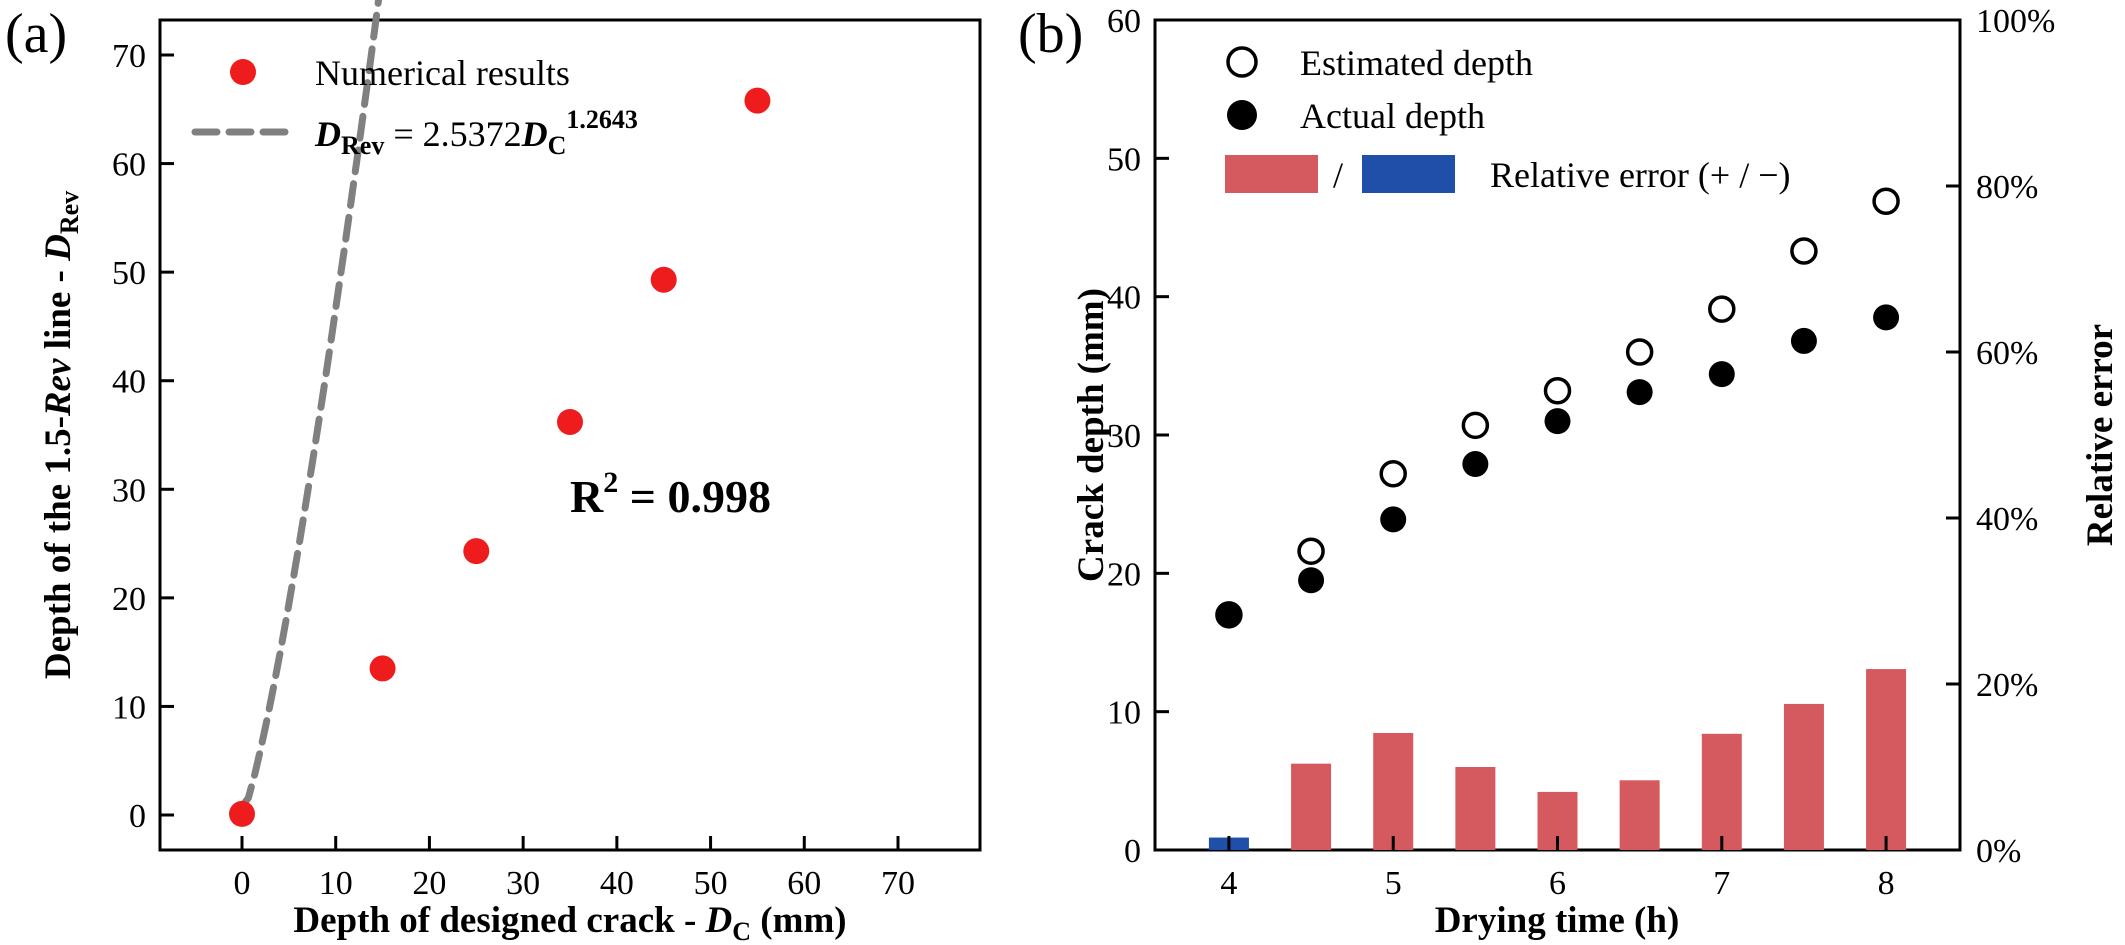  What do you see at coordinates (804, 883) in the screenshot?
I see `x-tick-label: 60` at bounding box center [804, 883].